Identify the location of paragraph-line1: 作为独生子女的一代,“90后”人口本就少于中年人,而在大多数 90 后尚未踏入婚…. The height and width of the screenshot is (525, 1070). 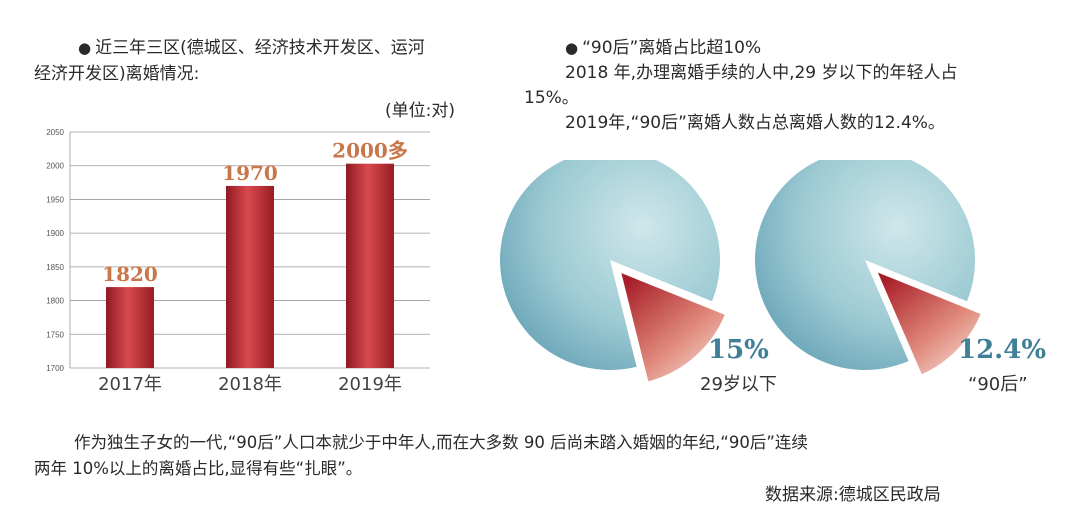
(441, 442).